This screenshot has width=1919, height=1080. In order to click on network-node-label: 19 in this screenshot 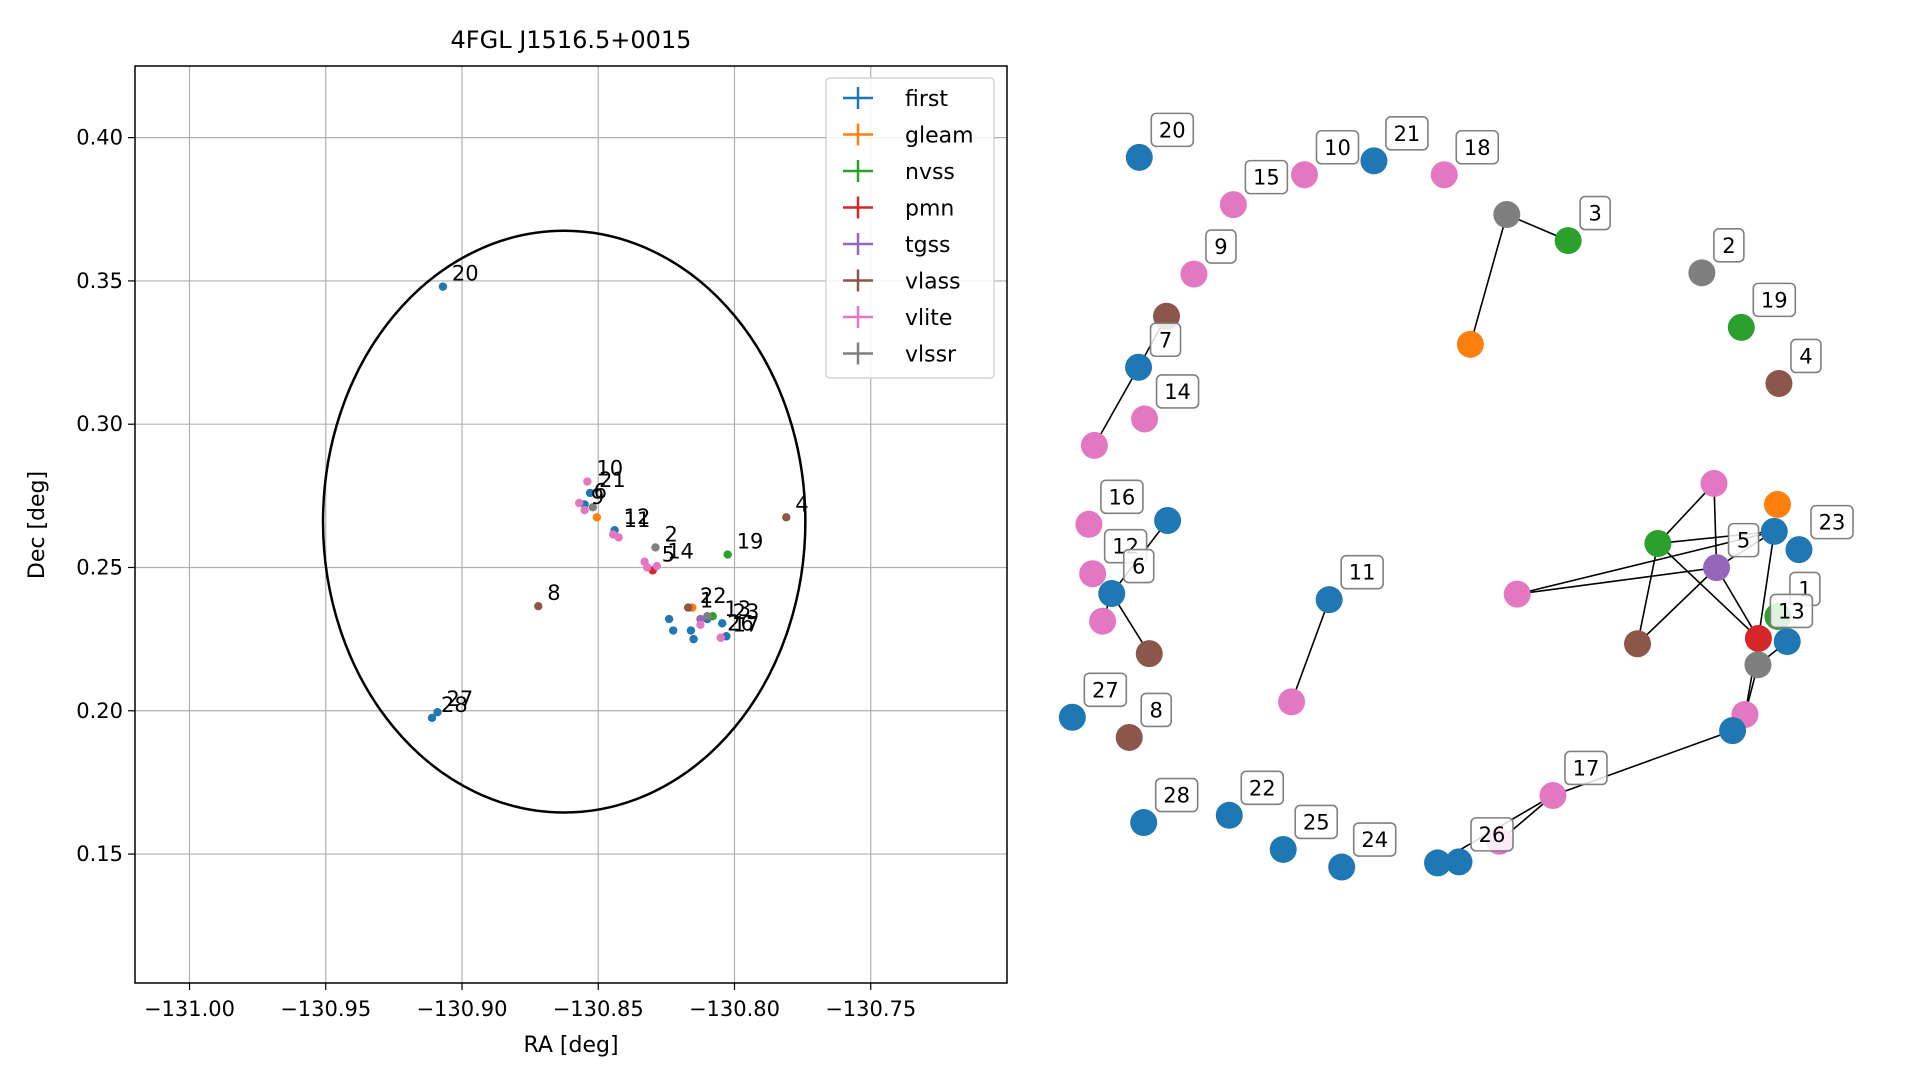, I will do `click(1774, 300)`.